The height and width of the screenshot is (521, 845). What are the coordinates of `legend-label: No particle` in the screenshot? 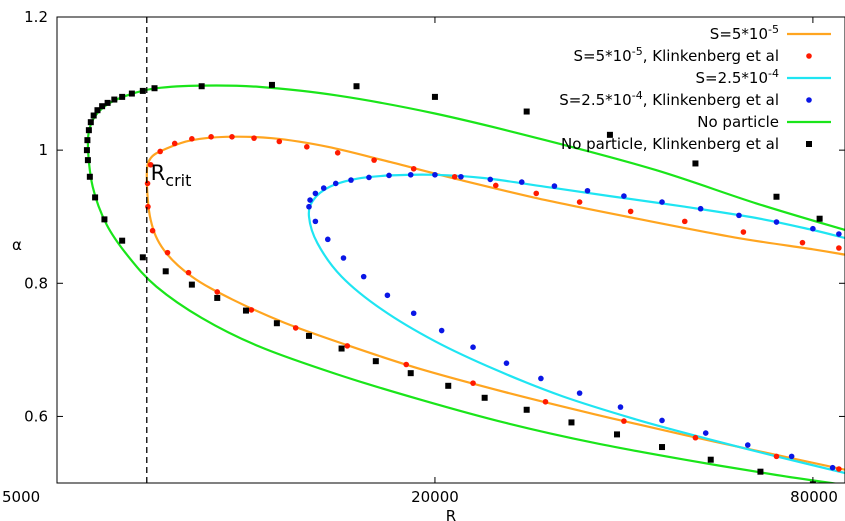 It's located at (738, 122).